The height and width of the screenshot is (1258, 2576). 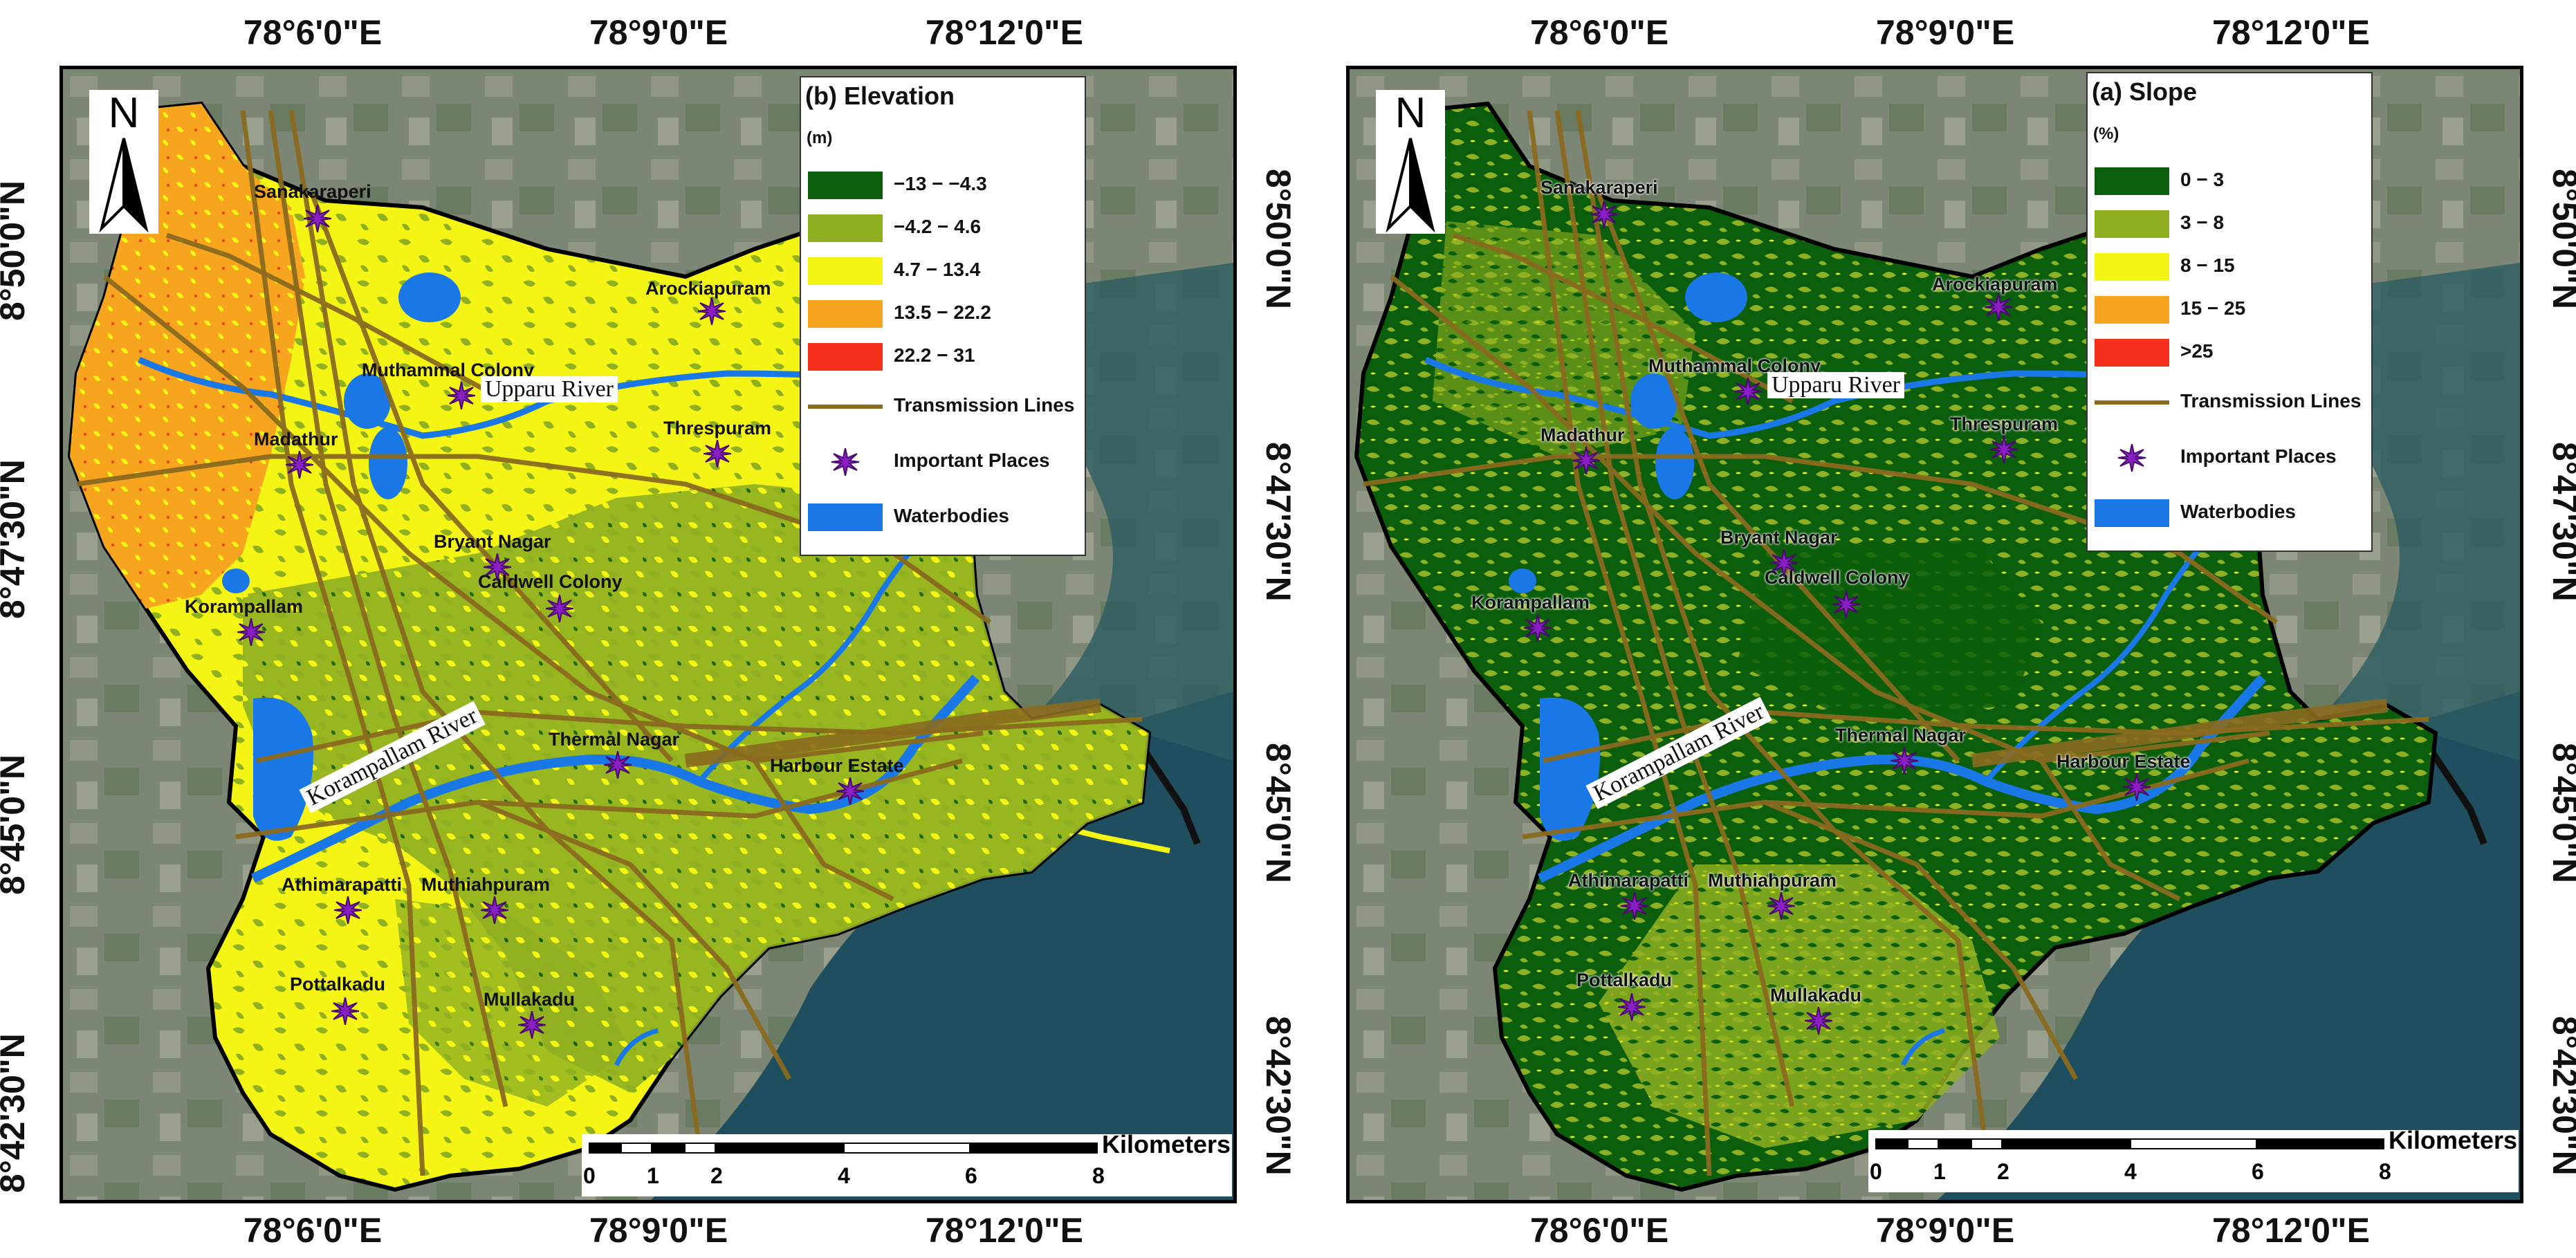 What do you see at coordinates (1278, 1096) in the screenshot?
I see `lat-label-mid-4: 8°42'30"N` at bounding box center [1278, 1096].